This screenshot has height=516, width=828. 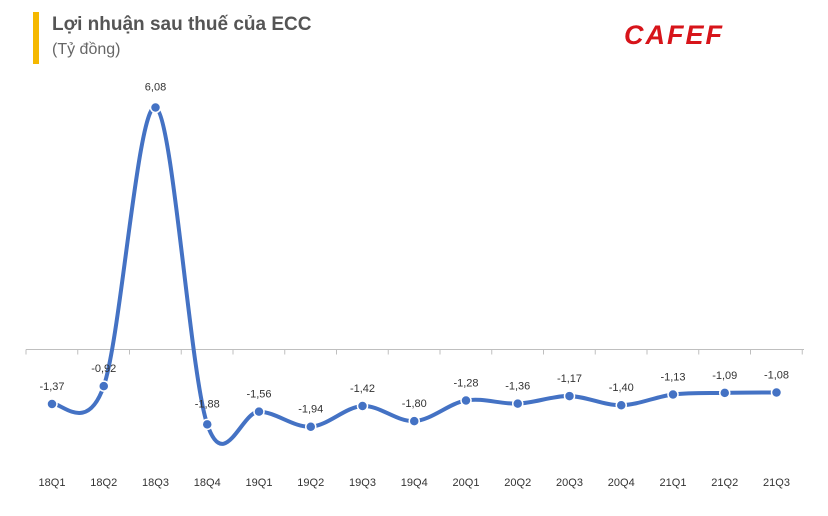 I want to click on cafef-logo: CAFEF, so click(x=674, y=35).